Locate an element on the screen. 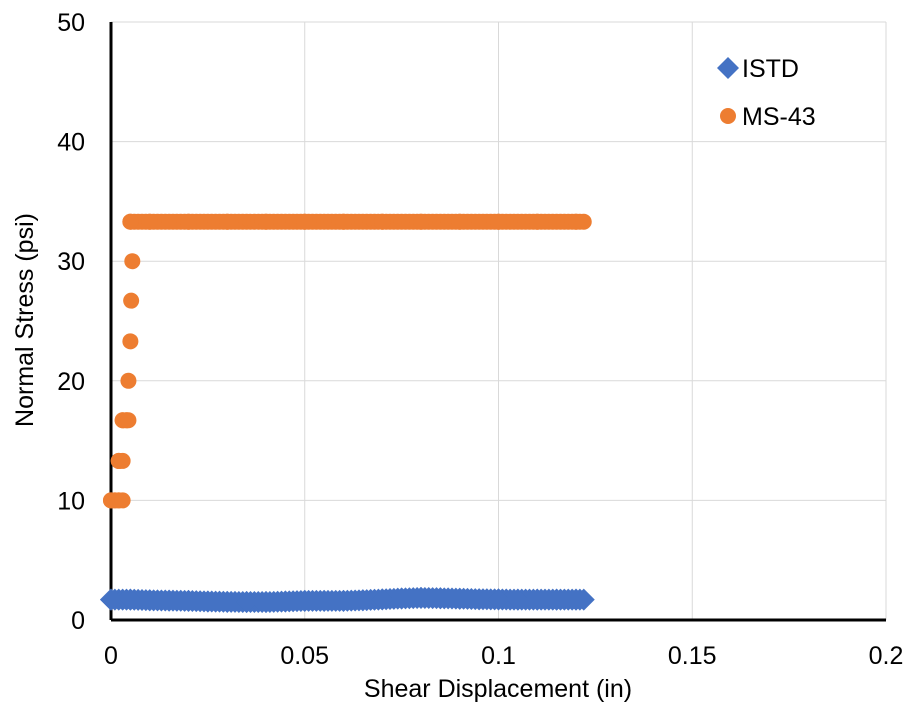 The image size is (913, 703). y-tick-label: 50 is located at coordinates (71, 23).